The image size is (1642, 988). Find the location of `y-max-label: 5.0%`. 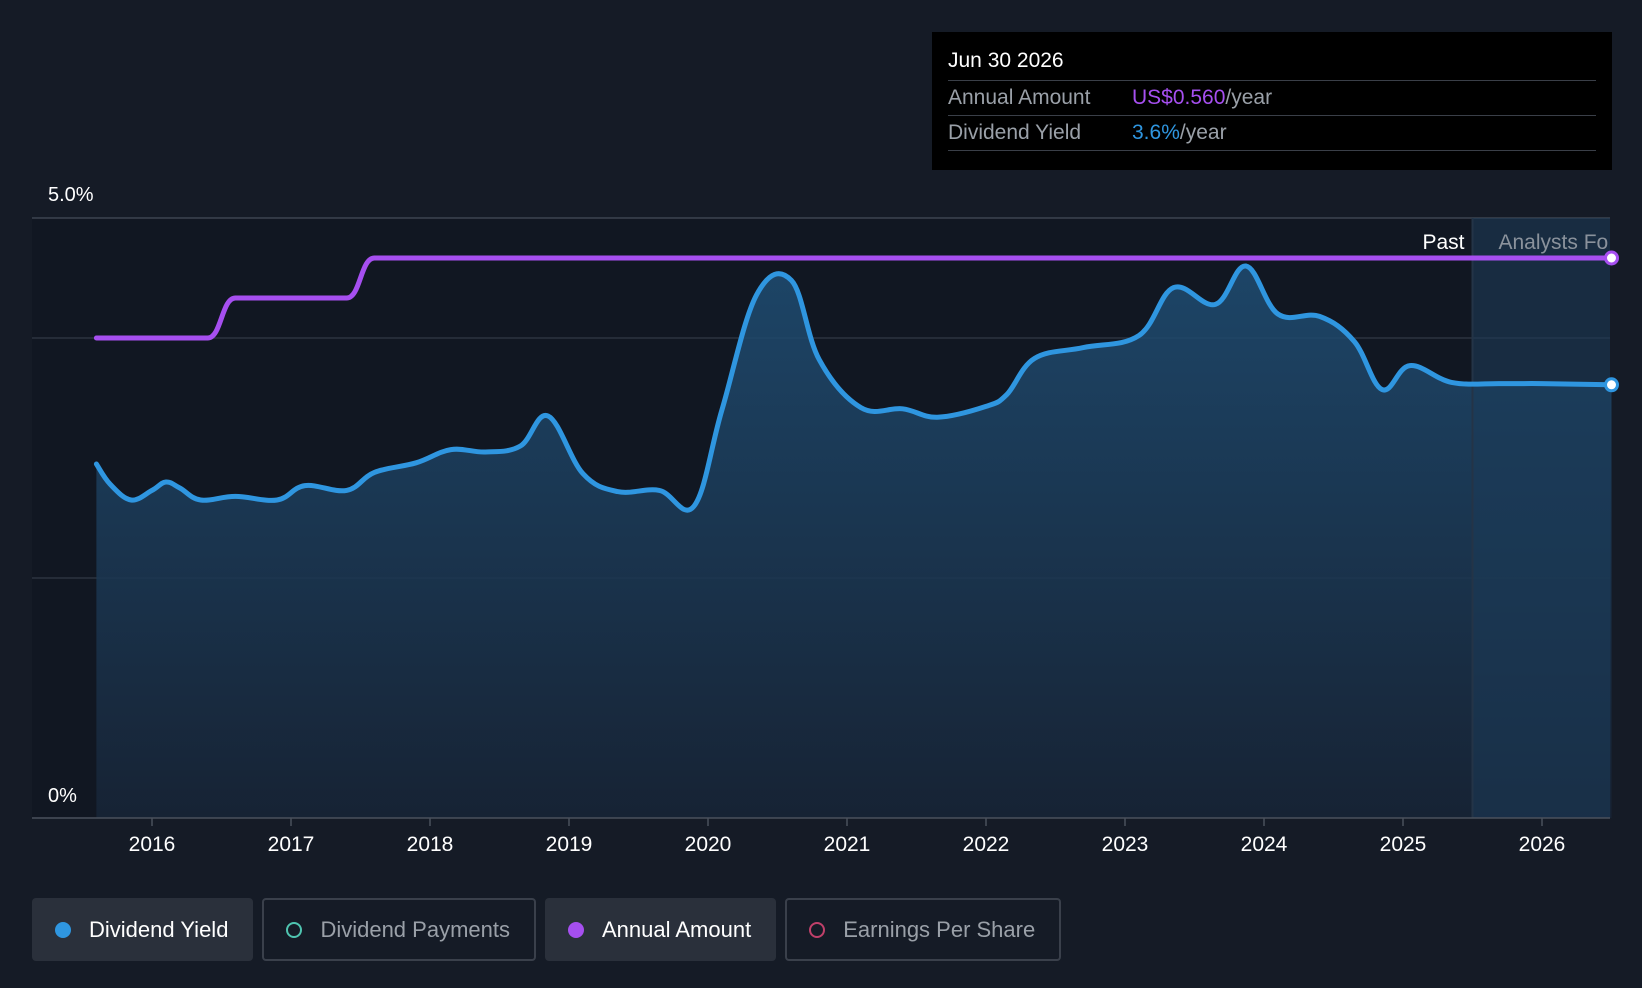

y-max-label: 5.0% is located at coordinates (71, 195).